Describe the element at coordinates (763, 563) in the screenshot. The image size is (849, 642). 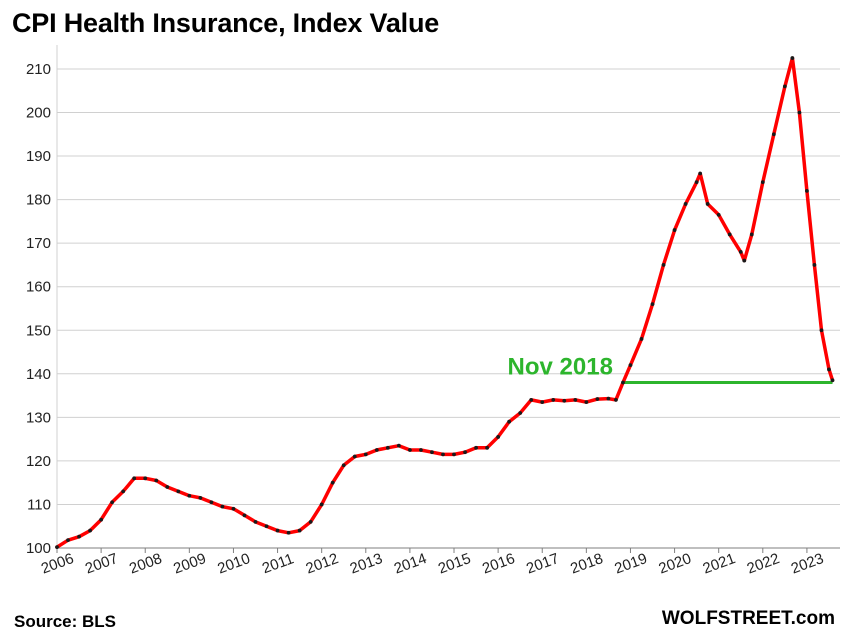
I see `x-tick-label: 2022` at that location.